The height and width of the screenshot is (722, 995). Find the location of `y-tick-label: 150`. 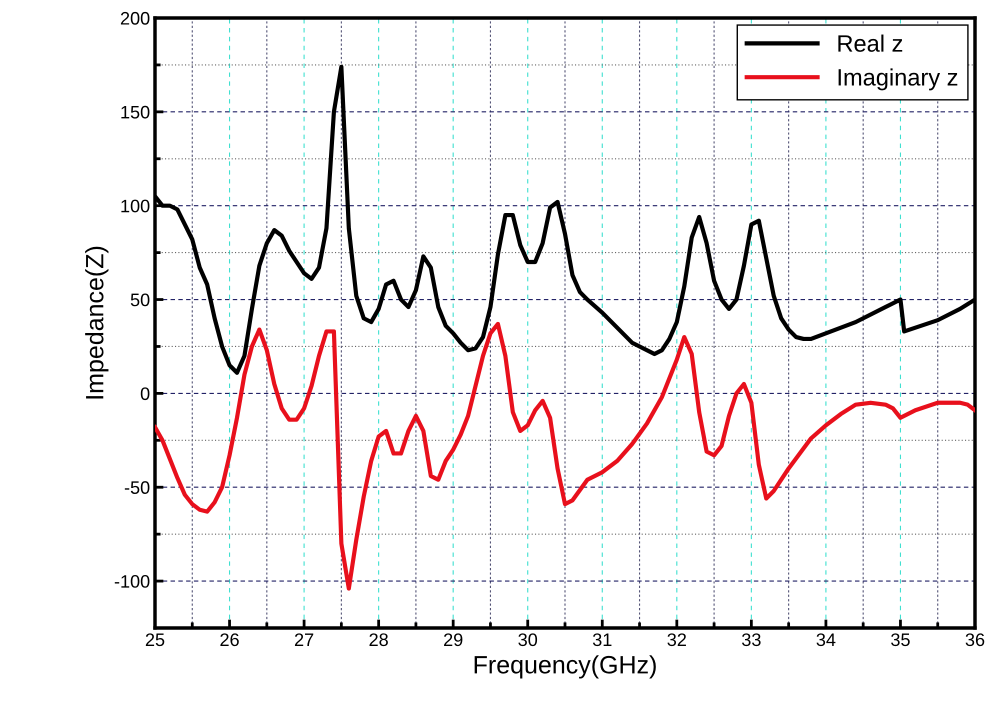

y-tick-label: 150 is located at coordinates (135, 112).